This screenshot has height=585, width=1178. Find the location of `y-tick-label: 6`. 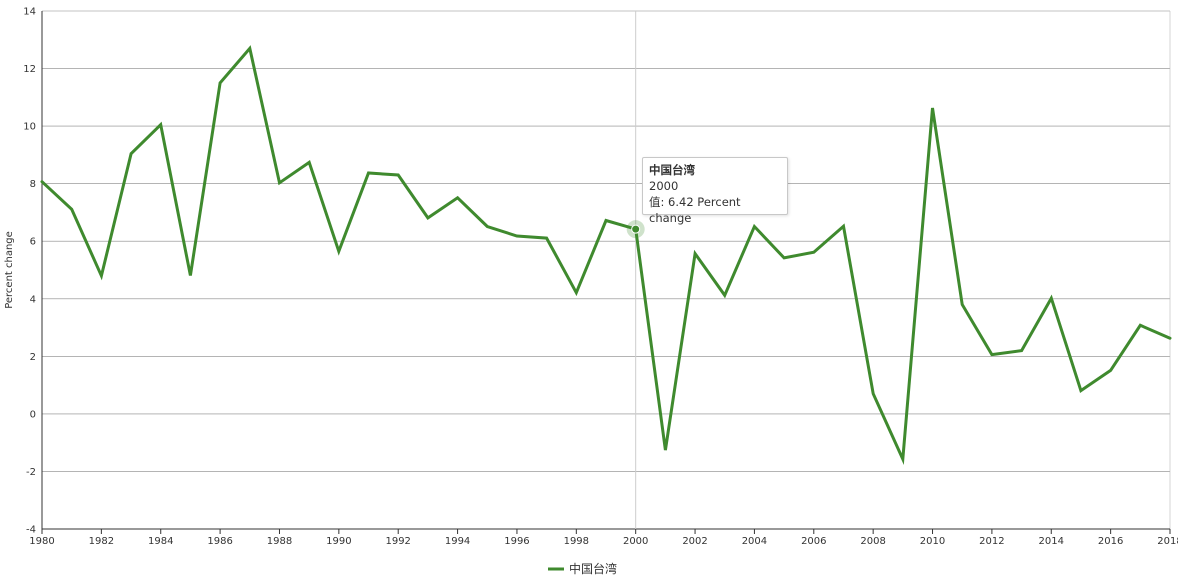

y-tick-label: 6 is located at coordinates (33, 242).